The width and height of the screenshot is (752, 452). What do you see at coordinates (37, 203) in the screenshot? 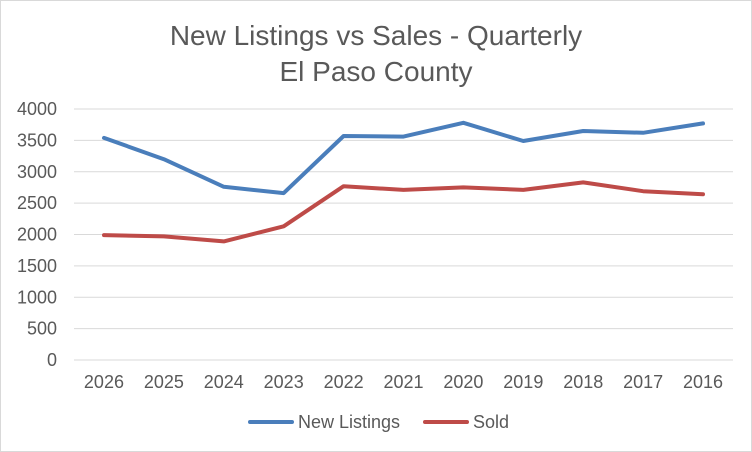
I see `y-tick-label: 2500` at bounding box center [37, 203].